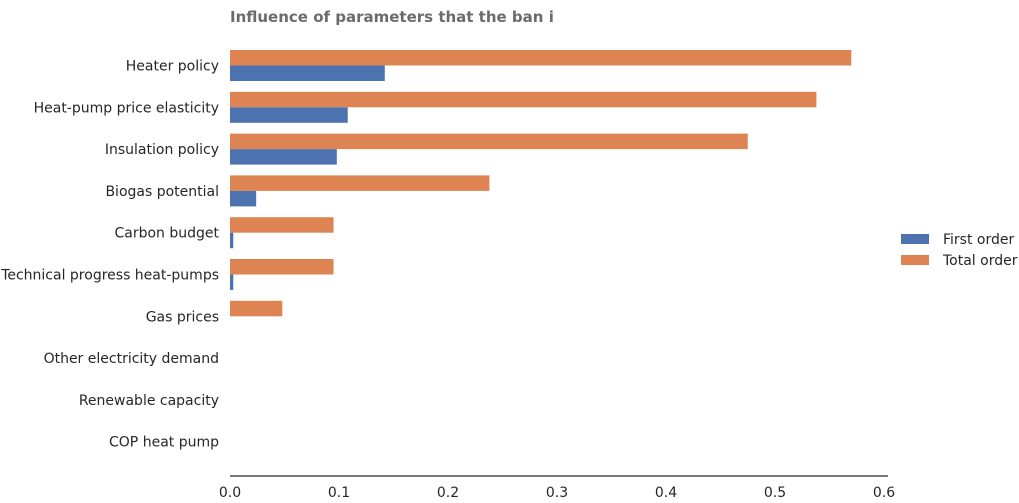  I want to click on bar-total-order-insulation-policy, so click(489, 141).